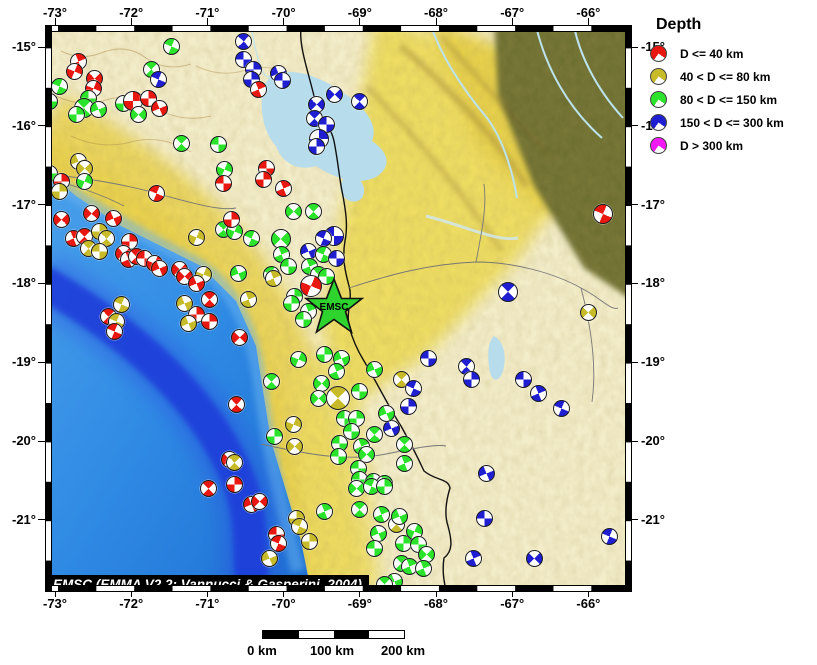  What do you see at coordinates (588, 12) in the screenshot?
I see `axis-label-top: -66°` at bounding box center [588, 12].